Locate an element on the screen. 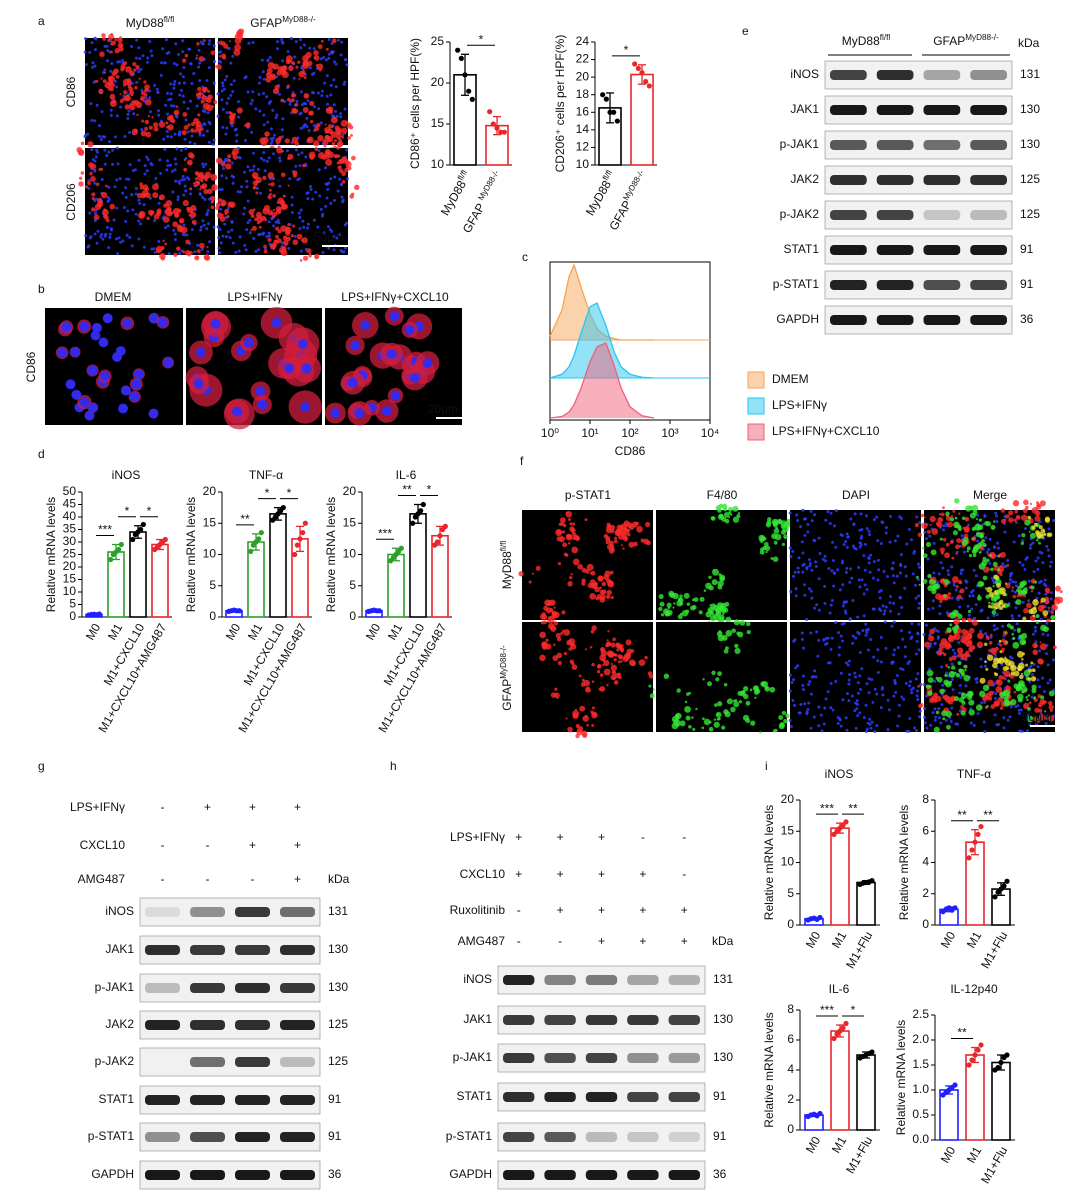 This screenshot has width=1080, height=1199. y-tick-label: 30 is located at coordinates (70, 541).